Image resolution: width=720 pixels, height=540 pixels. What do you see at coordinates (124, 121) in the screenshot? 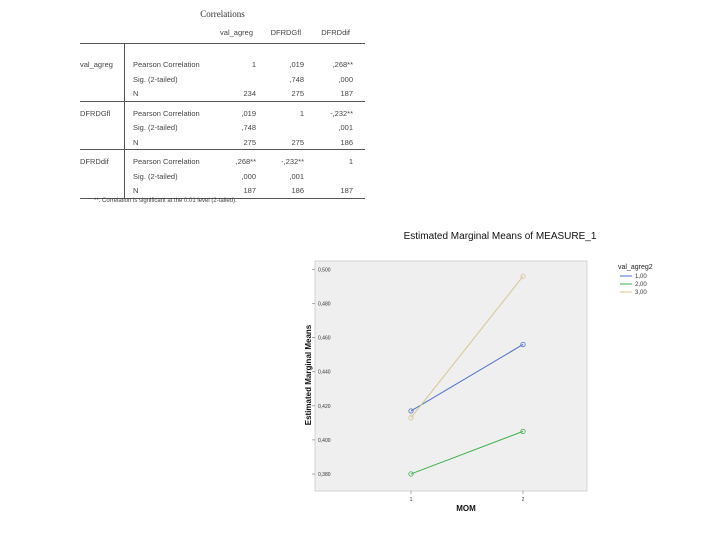
I see `table-divider` at bounding box center [124, 121].